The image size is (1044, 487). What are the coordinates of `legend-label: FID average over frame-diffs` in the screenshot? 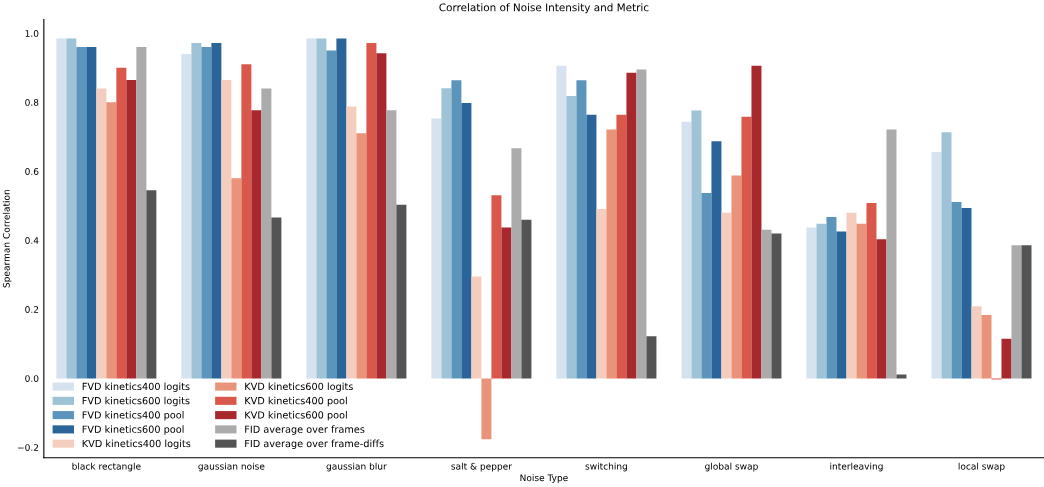 It's located at (314, 444).